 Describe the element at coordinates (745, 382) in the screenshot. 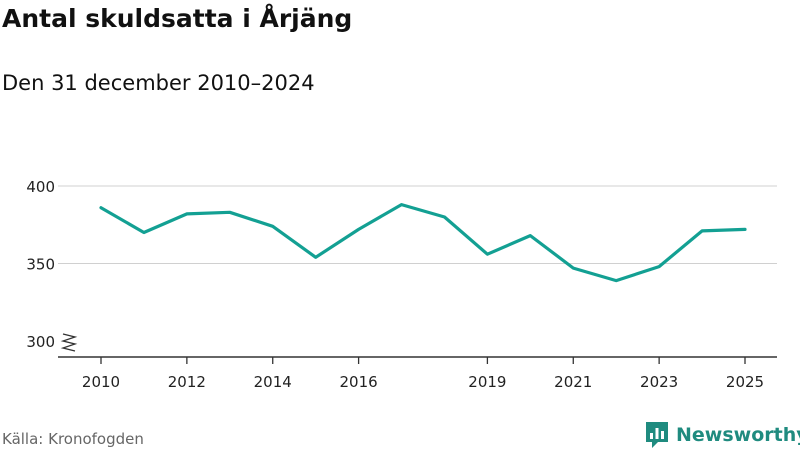

I see `x-tick-label: 2025` at that location.